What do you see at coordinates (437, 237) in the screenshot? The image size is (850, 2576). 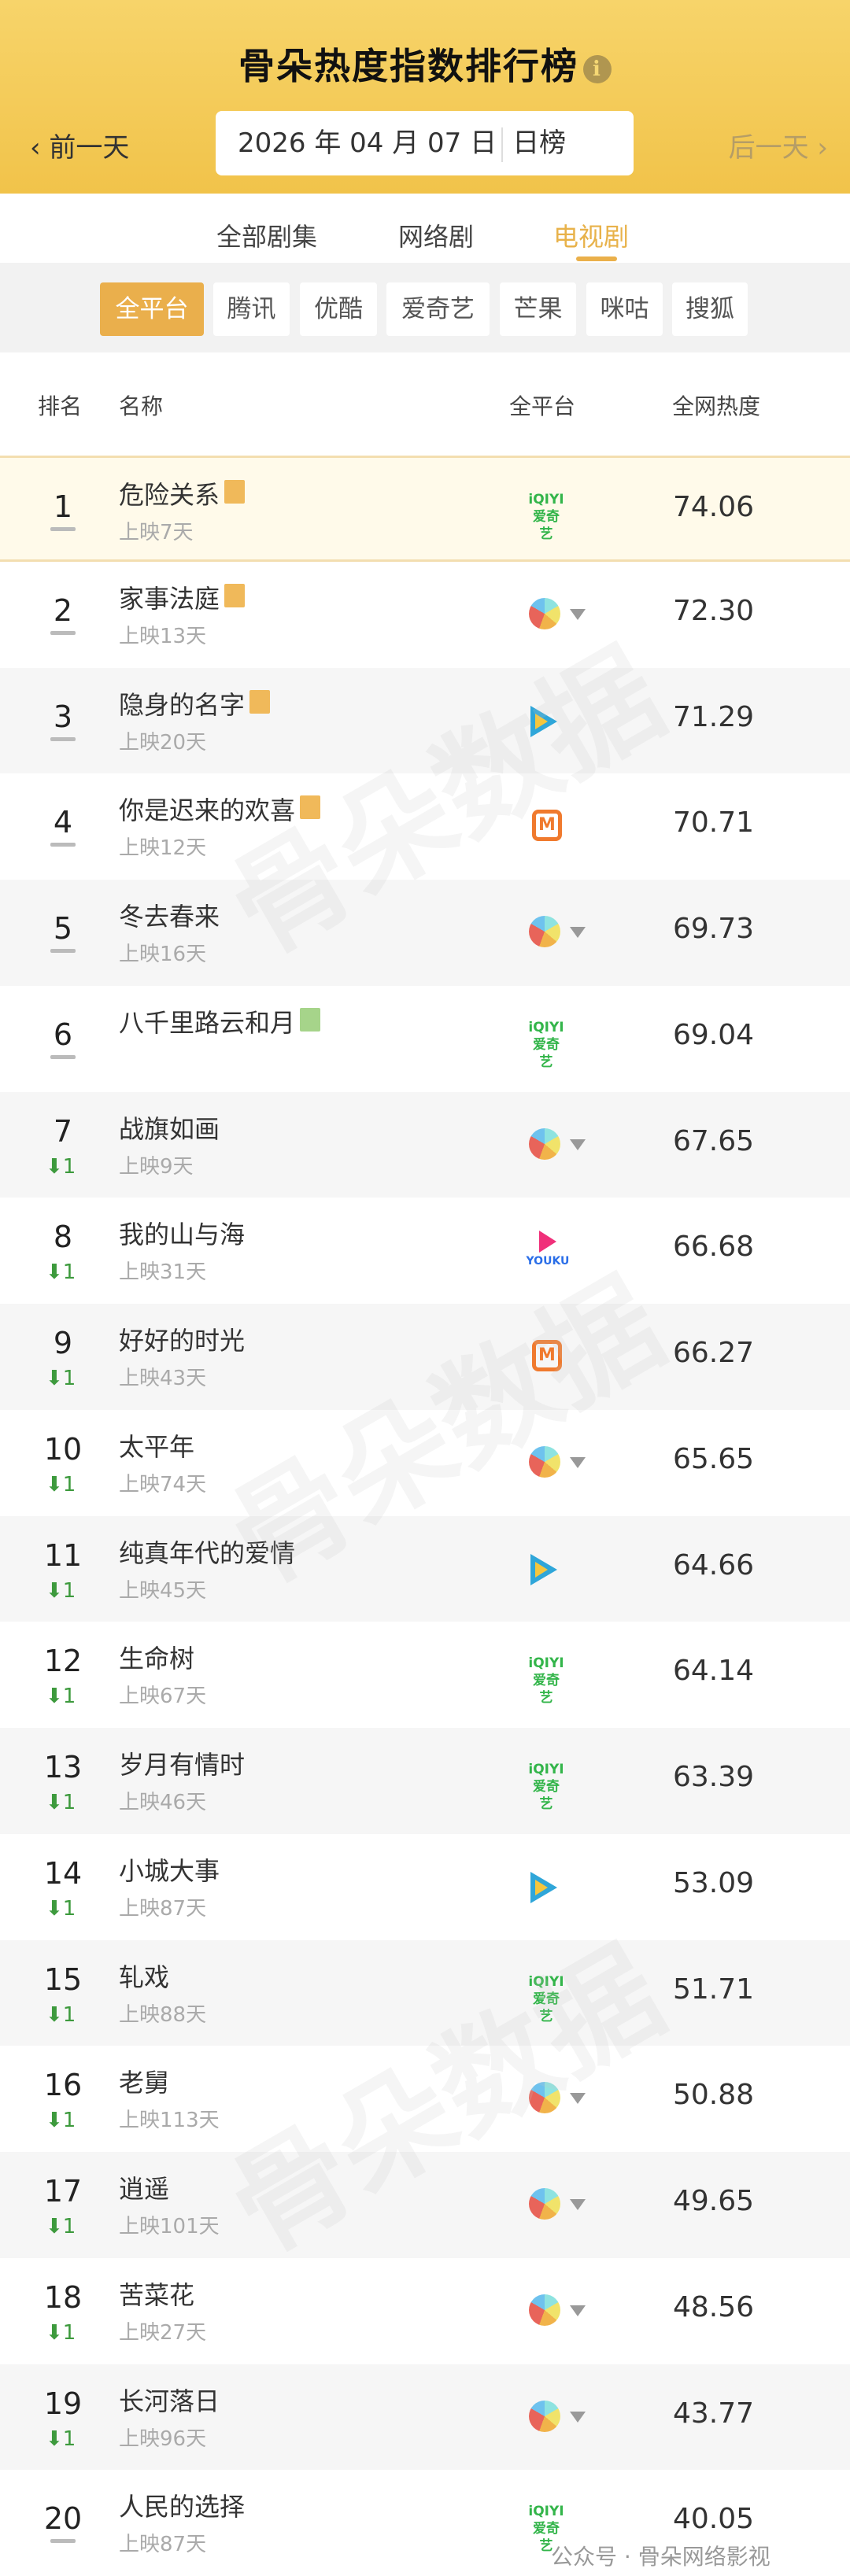 I see `tab-web-series: 网络剧` at bounding box center [437, 237].